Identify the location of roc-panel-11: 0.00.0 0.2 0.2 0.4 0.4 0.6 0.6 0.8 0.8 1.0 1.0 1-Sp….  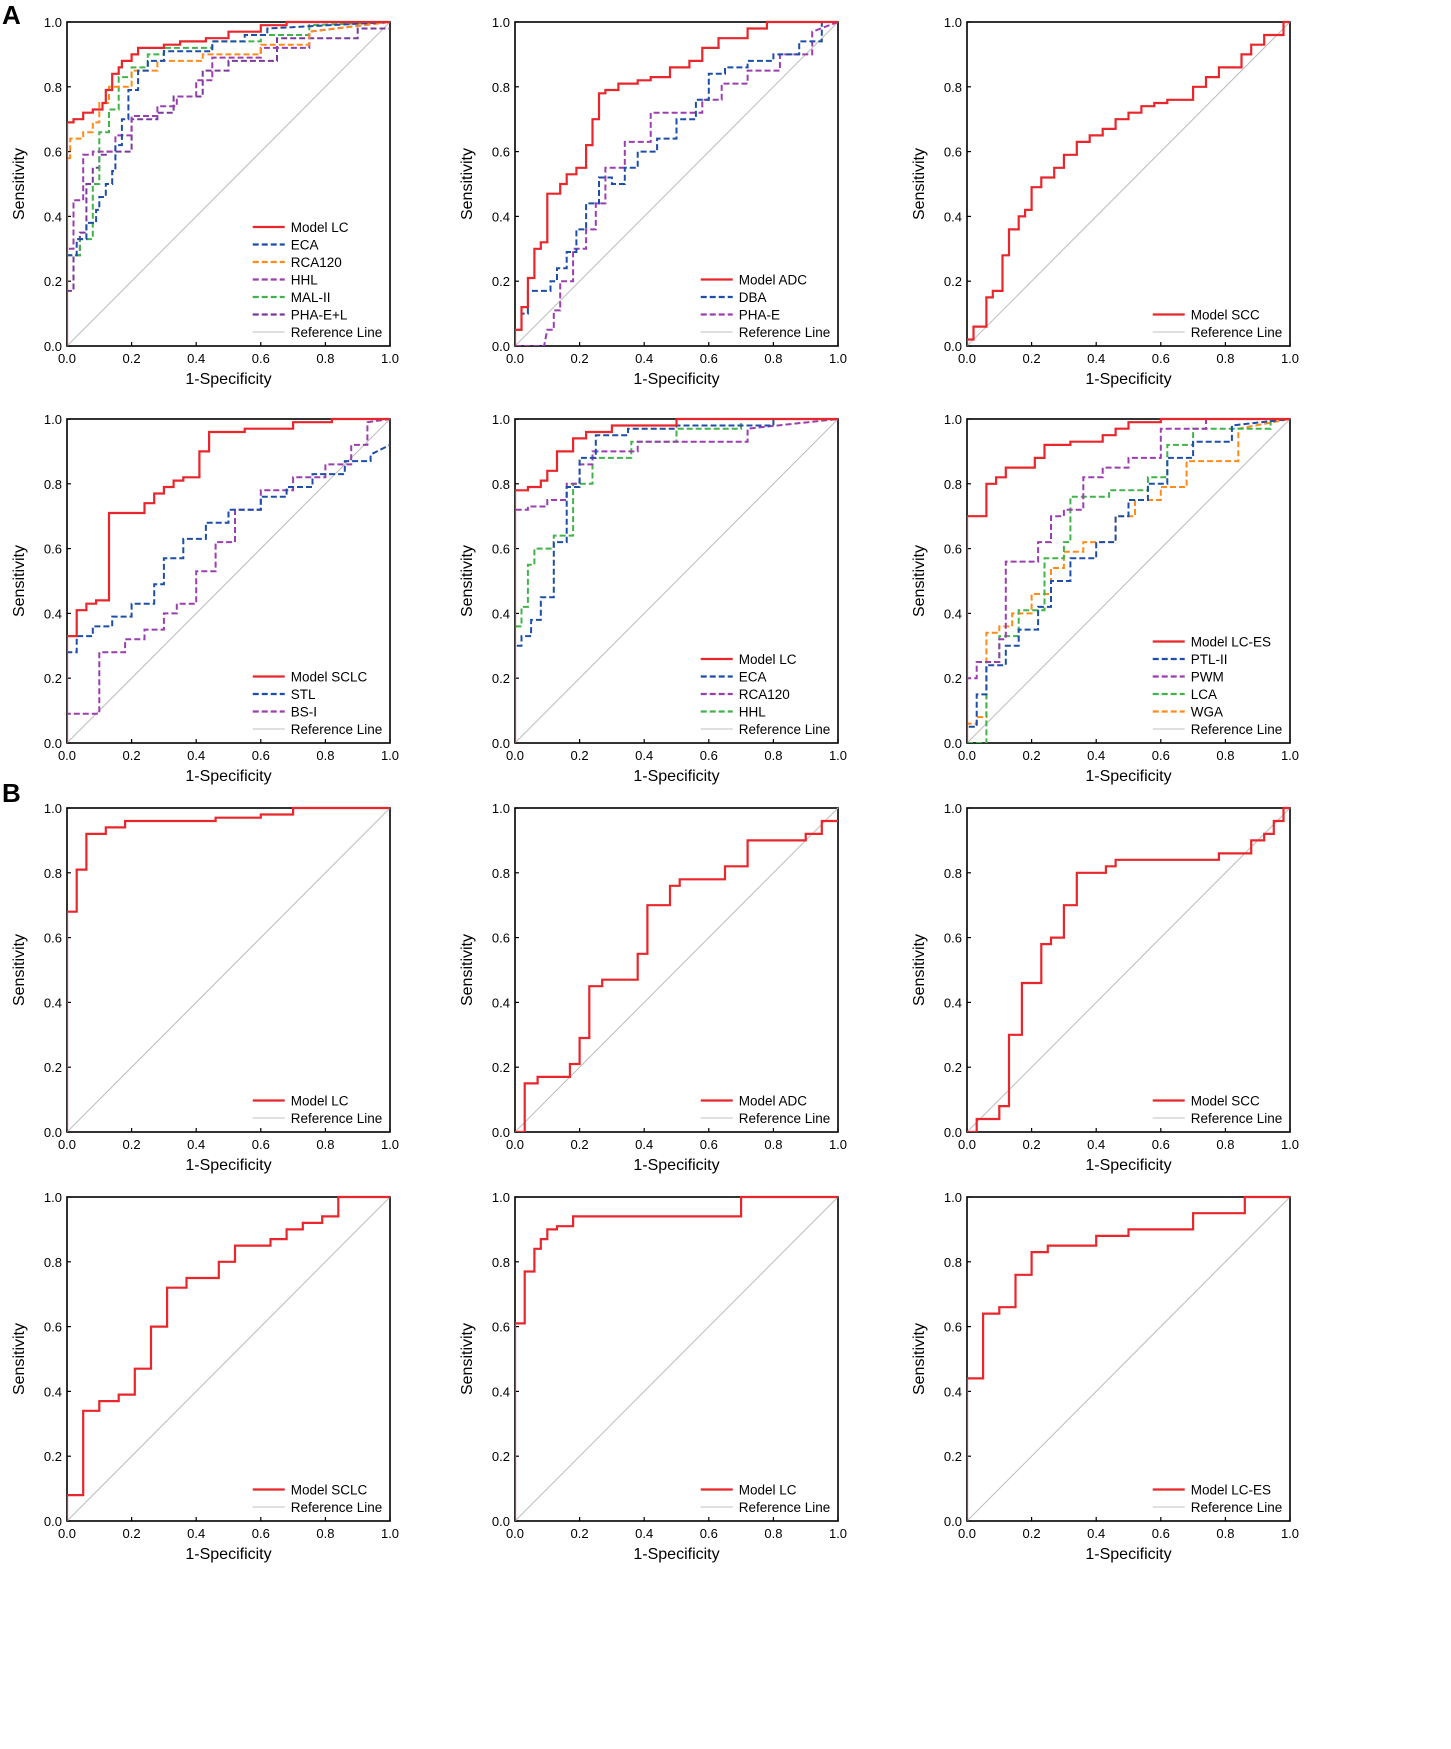
(653, 1376).